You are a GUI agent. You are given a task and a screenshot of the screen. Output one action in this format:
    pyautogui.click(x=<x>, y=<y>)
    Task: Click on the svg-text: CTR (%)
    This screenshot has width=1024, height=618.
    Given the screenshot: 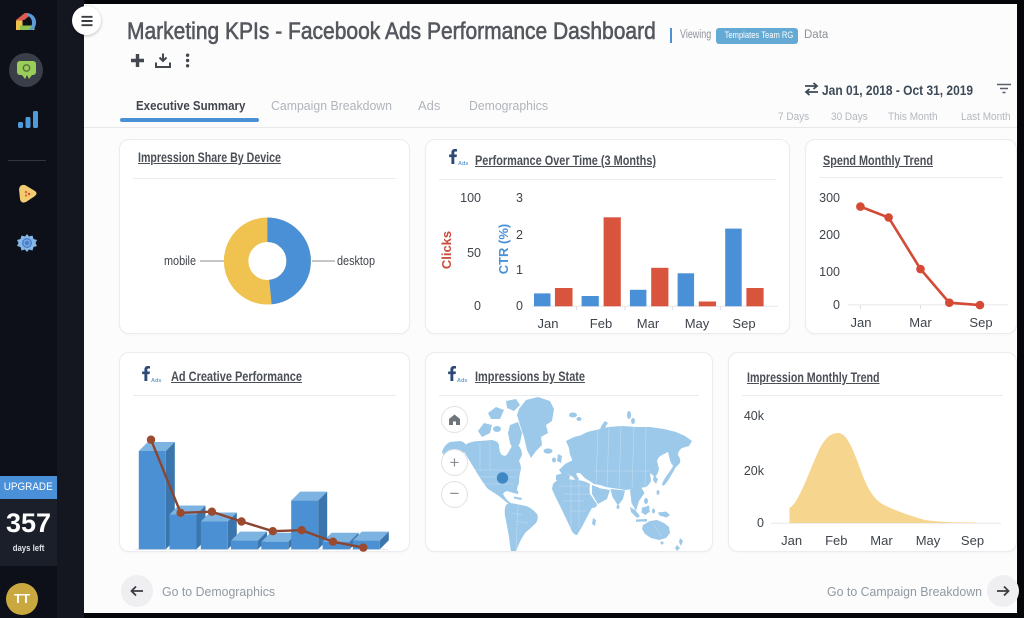 What is the action you would take?
    pyautogui.click(x=503, y=249)
    